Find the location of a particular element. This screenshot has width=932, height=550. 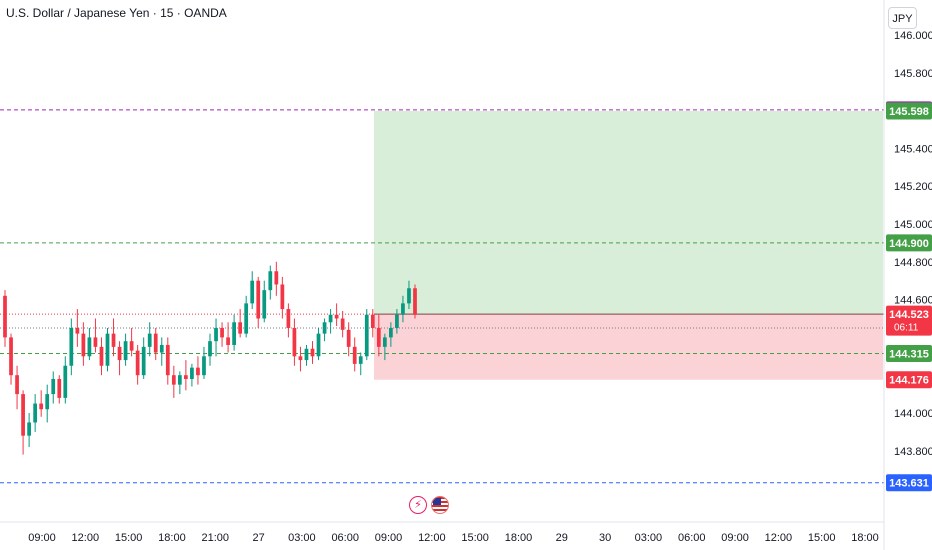

price-label-6-badge is located at coordinates (909, 483).